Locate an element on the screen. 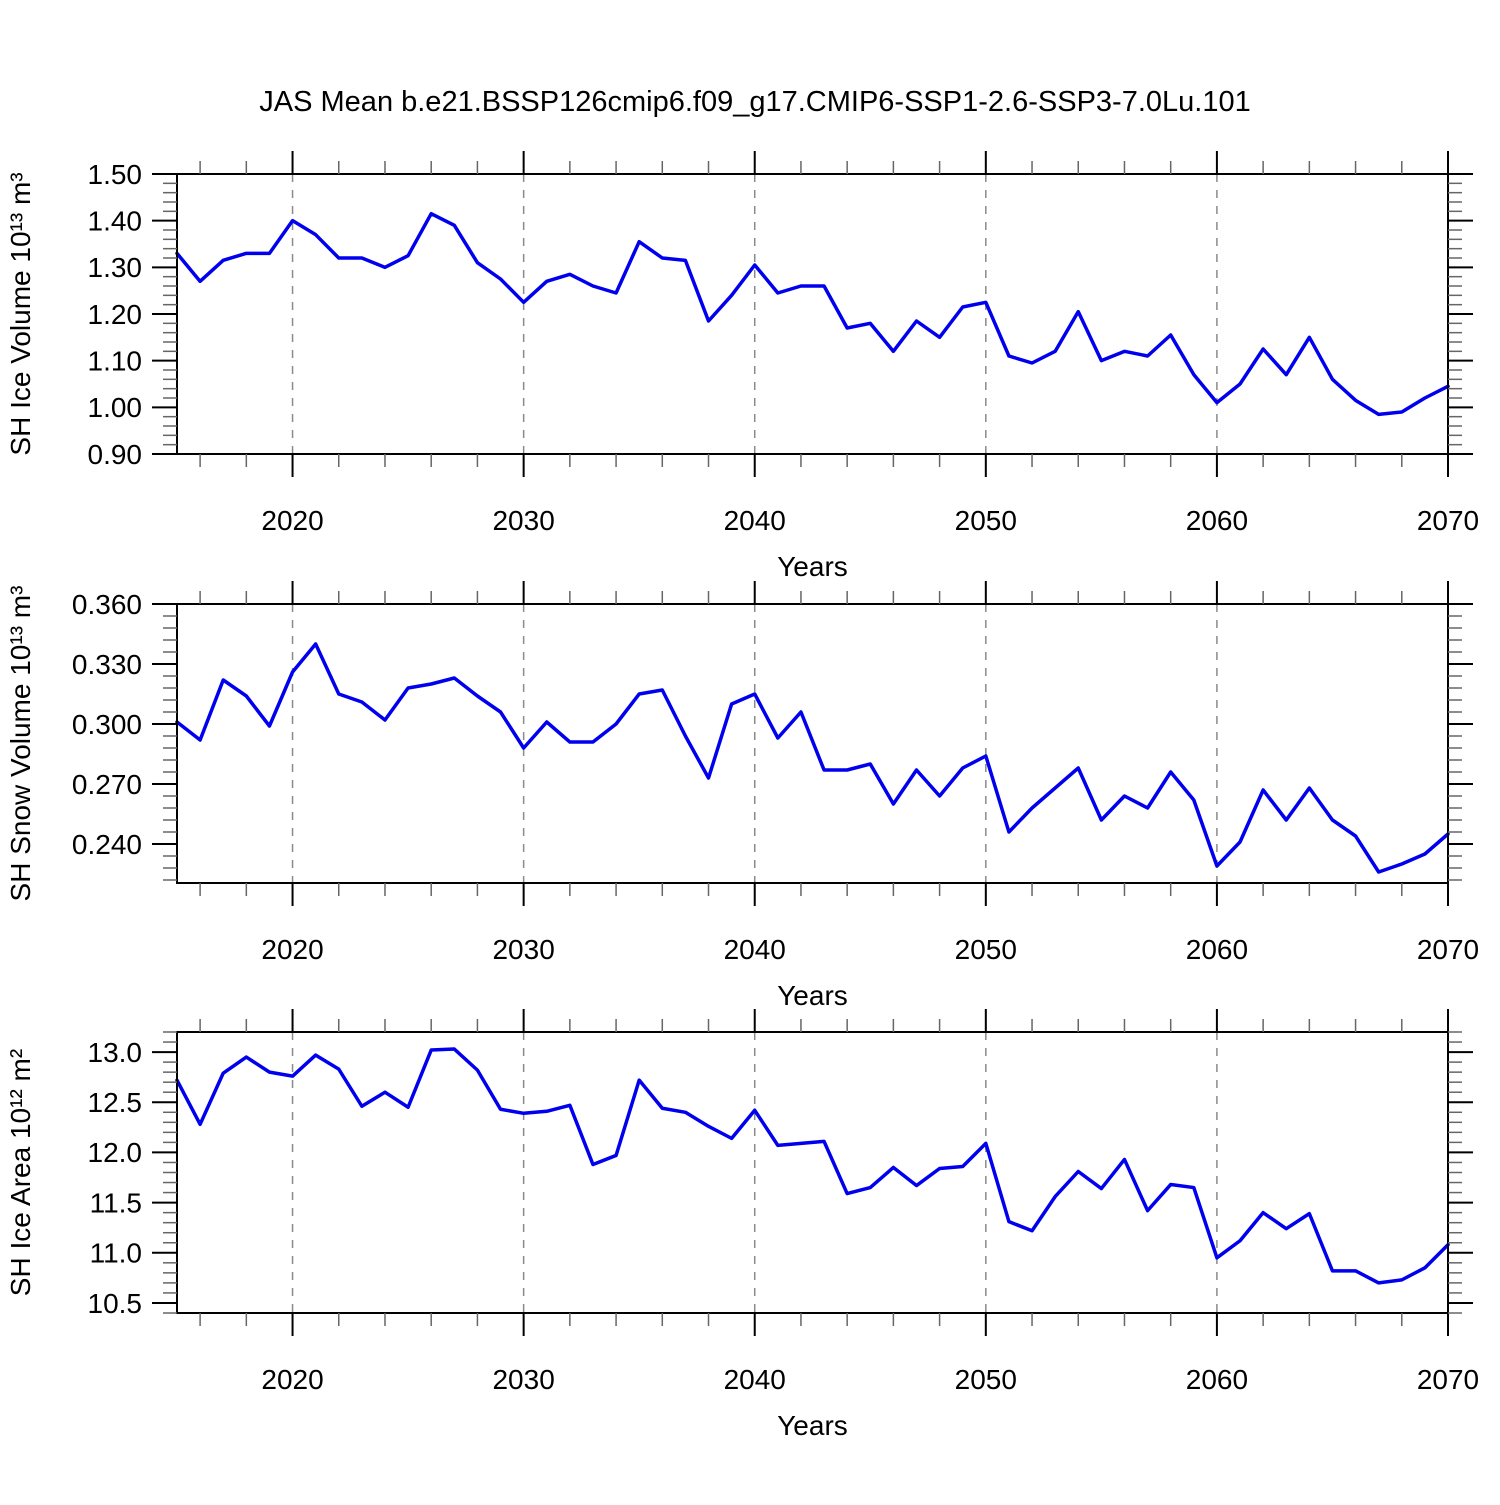 Image resolution: width=1500 pixels, height=1505 pixels. y-tick-label: 1.00 is located at coordinates (115, 407).